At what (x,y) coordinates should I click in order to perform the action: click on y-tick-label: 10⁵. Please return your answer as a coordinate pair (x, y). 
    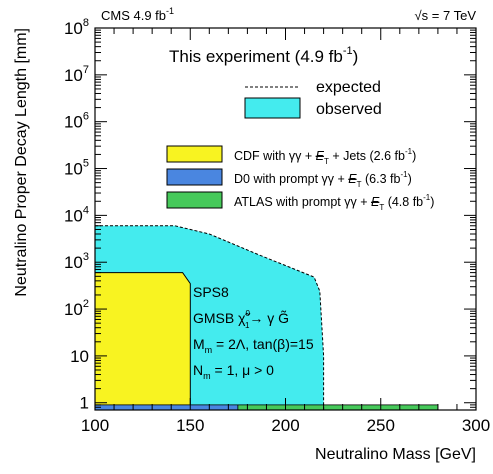
    Looking at the image, I should click on (76, 168).